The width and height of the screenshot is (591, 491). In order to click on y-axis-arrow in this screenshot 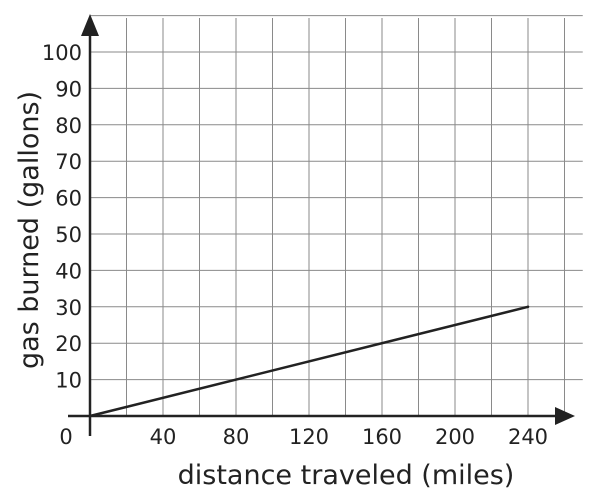, I will do `click(90, 25)`.